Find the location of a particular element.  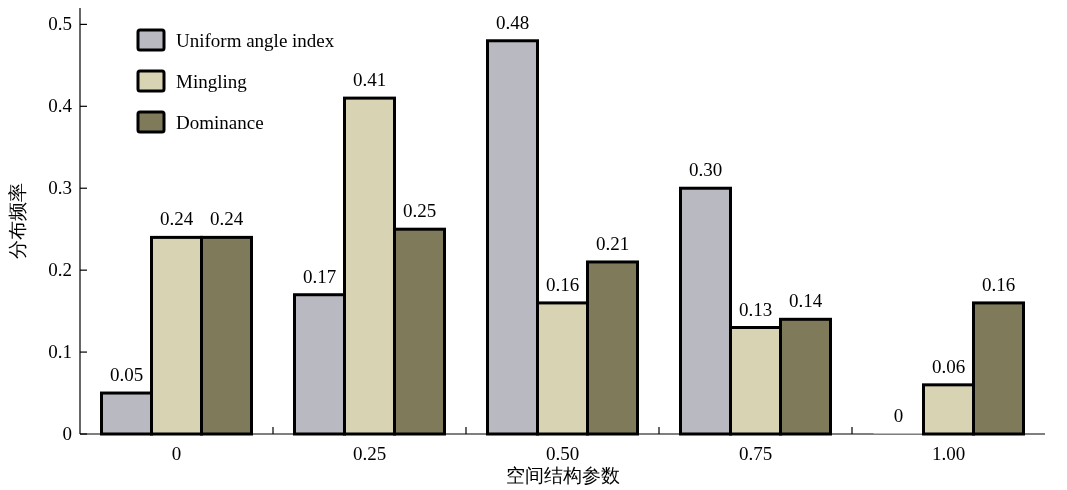

legend-label: Uniform angle index is located at coordinates (255, 40).